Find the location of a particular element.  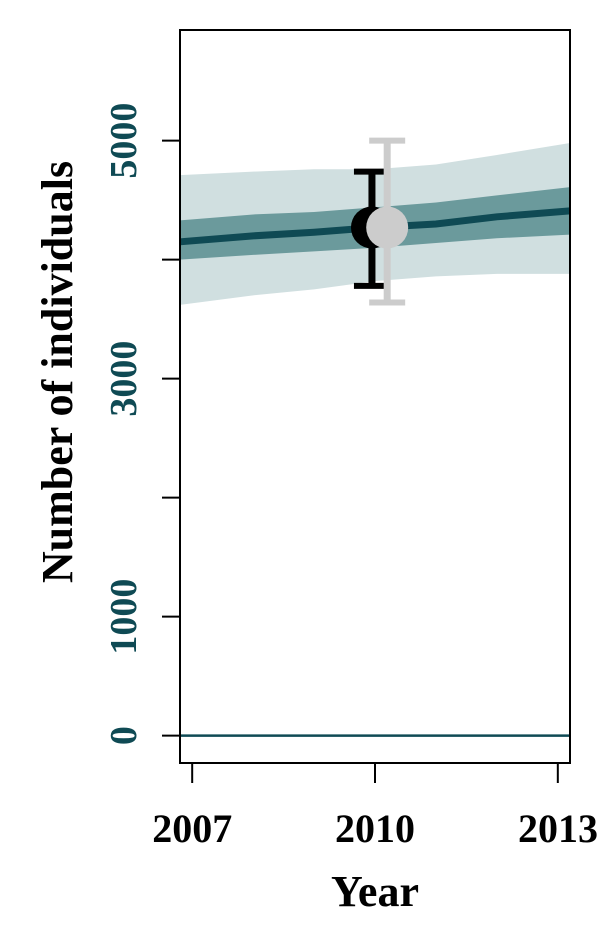

x-tick-label: 2013 is located at coordinates (558, 828).